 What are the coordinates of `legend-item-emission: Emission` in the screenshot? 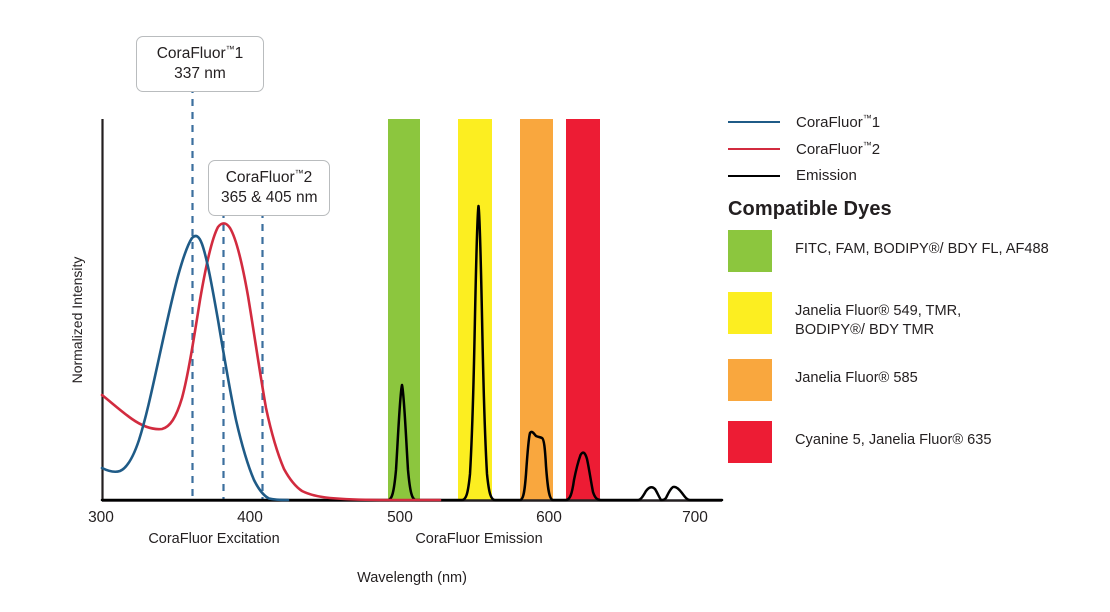 It's located at (919, 175).